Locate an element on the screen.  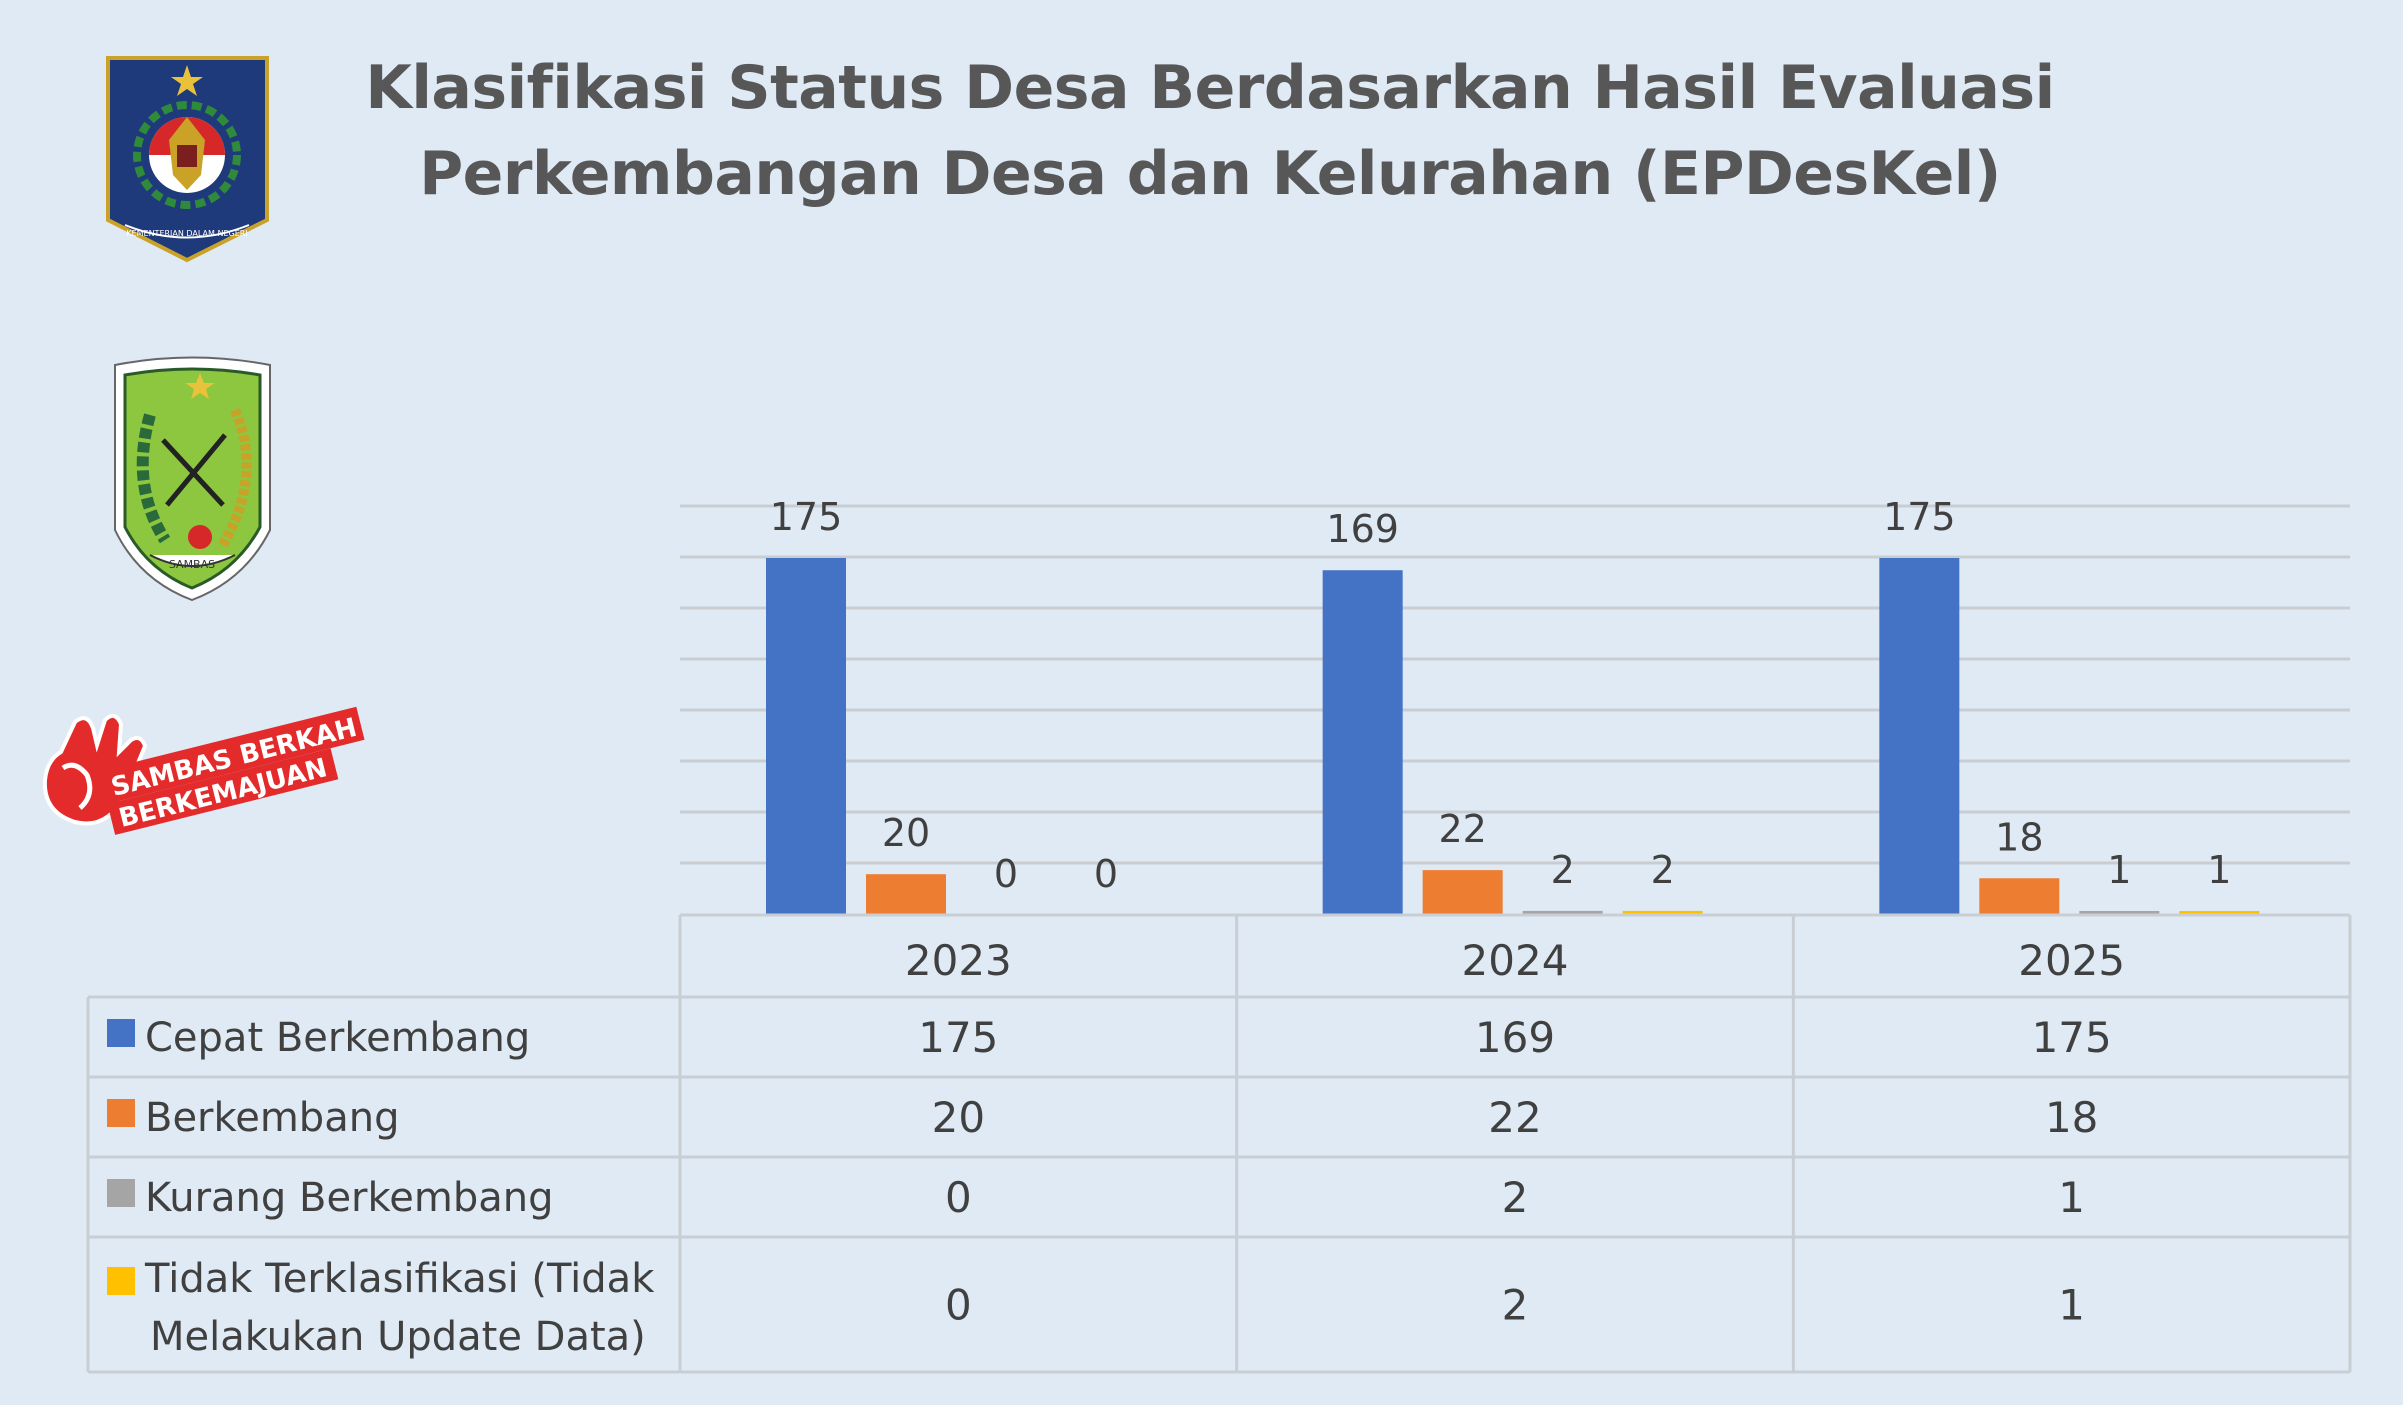
table-cell-value: 18 is located at coordinates (2071, 1117).